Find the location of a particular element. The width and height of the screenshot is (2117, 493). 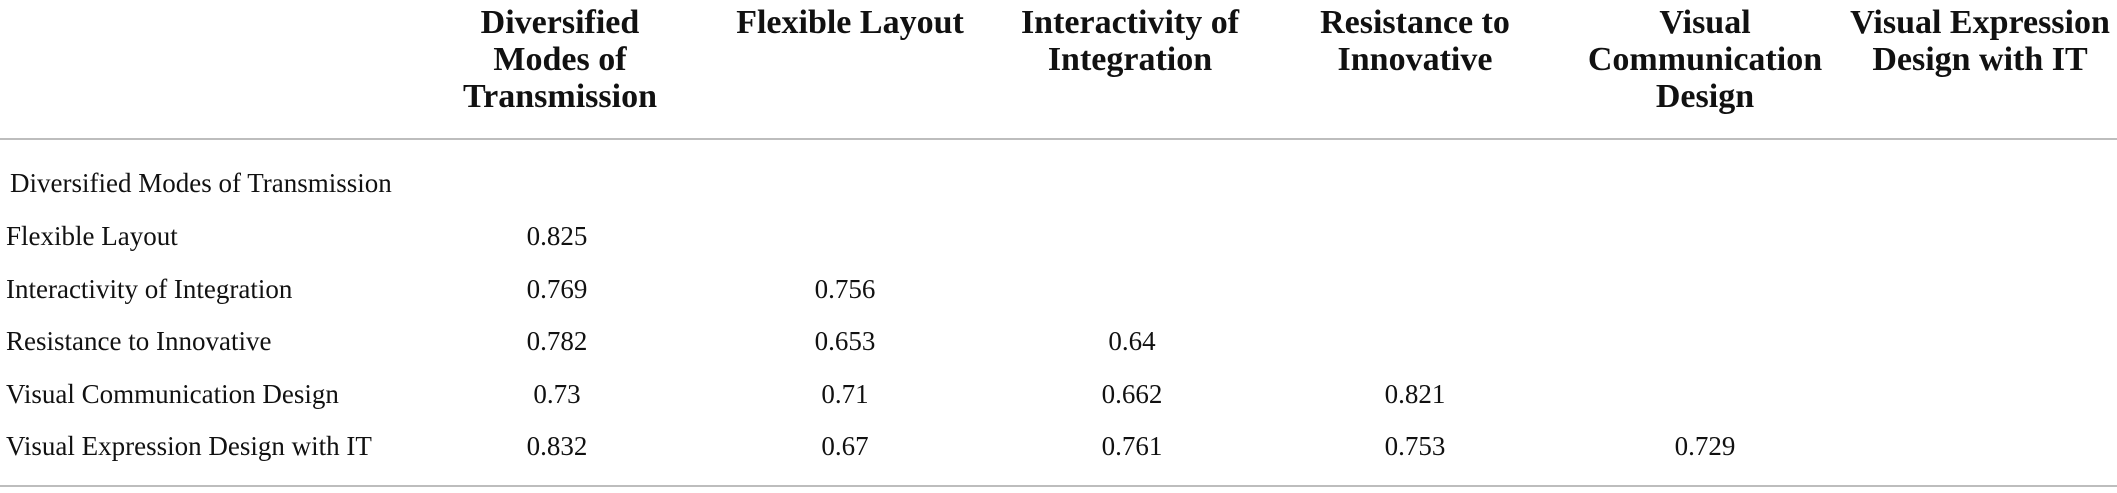

table-cell: 0.761 is located at coordinates (1132, 446).